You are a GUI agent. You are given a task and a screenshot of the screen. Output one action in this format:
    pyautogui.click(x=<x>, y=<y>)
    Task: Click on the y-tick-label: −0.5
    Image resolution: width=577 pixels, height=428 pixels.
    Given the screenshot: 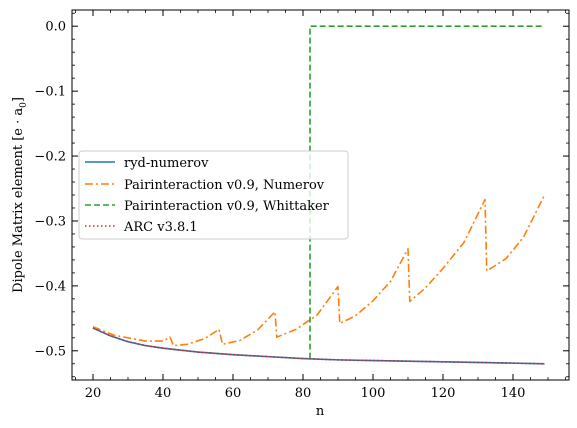 What is the action you would take?
    pyautogui.click(x=50, y=351)
    